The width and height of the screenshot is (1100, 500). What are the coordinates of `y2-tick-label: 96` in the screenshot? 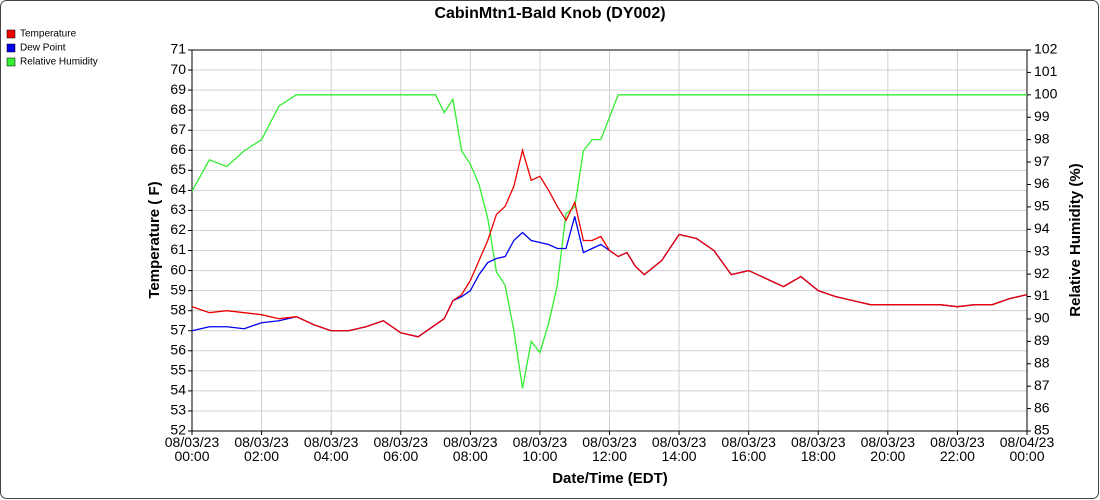 It's located at (1042, 183).